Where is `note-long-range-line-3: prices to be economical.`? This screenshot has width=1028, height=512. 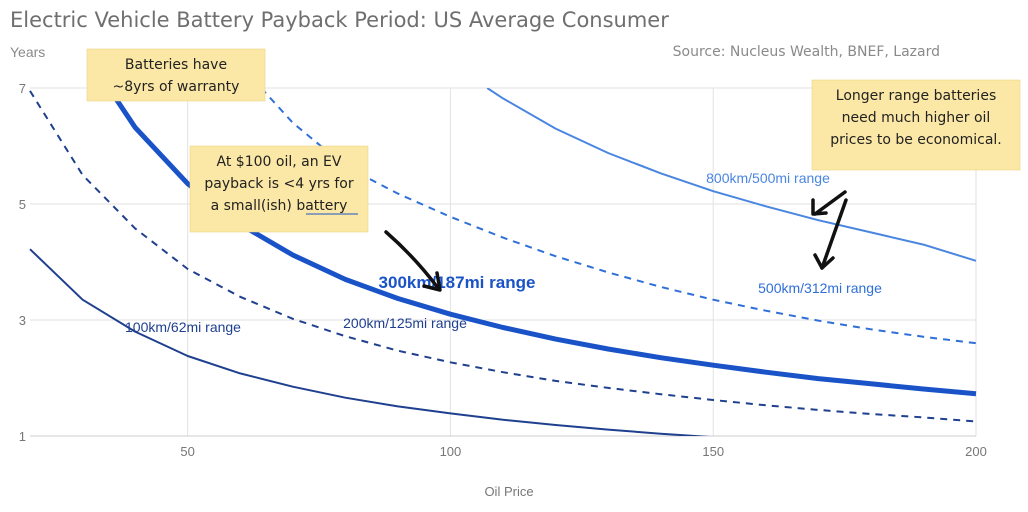
note-long-range-line-3: prices to be economical. is located at coordinates (916, 140).